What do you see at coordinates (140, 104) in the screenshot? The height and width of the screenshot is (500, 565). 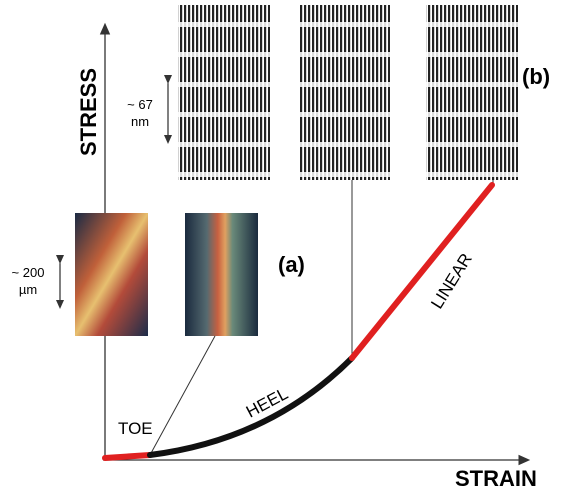 I see `scale-label: ~ 67` at bounding box center [140, 104].